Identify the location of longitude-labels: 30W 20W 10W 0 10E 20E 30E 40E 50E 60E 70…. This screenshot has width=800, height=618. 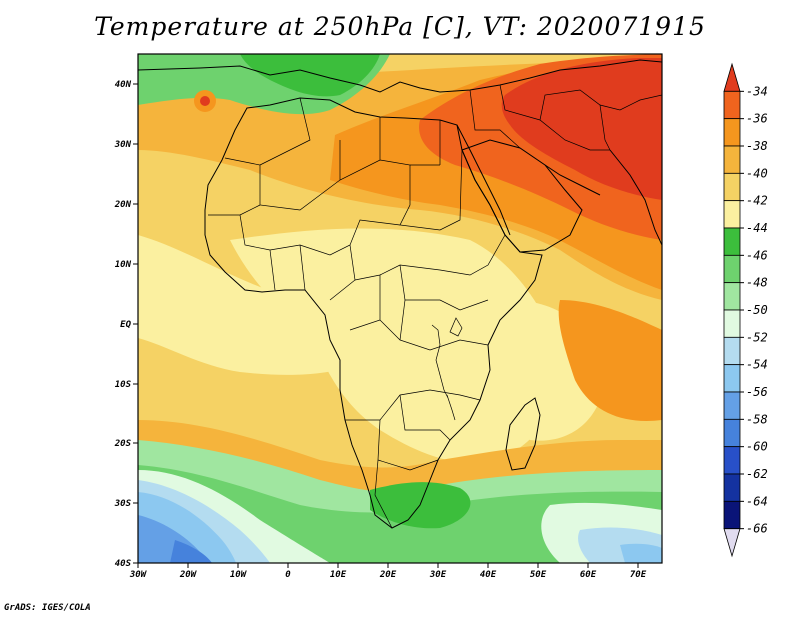
(388, 575).